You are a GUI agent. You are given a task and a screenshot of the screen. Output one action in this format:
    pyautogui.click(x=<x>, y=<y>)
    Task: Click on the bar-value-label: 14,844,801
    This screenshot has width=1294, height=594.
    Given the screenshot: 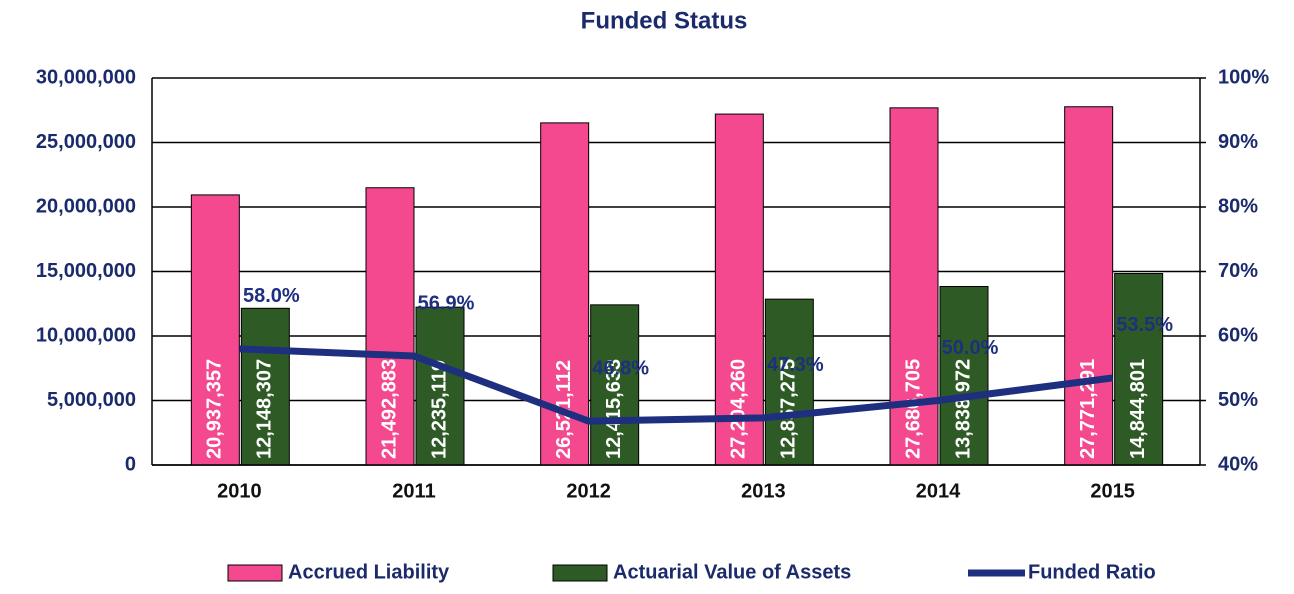 What is the action you would take?
    pyautogui.click(x=1138, y=409)
    